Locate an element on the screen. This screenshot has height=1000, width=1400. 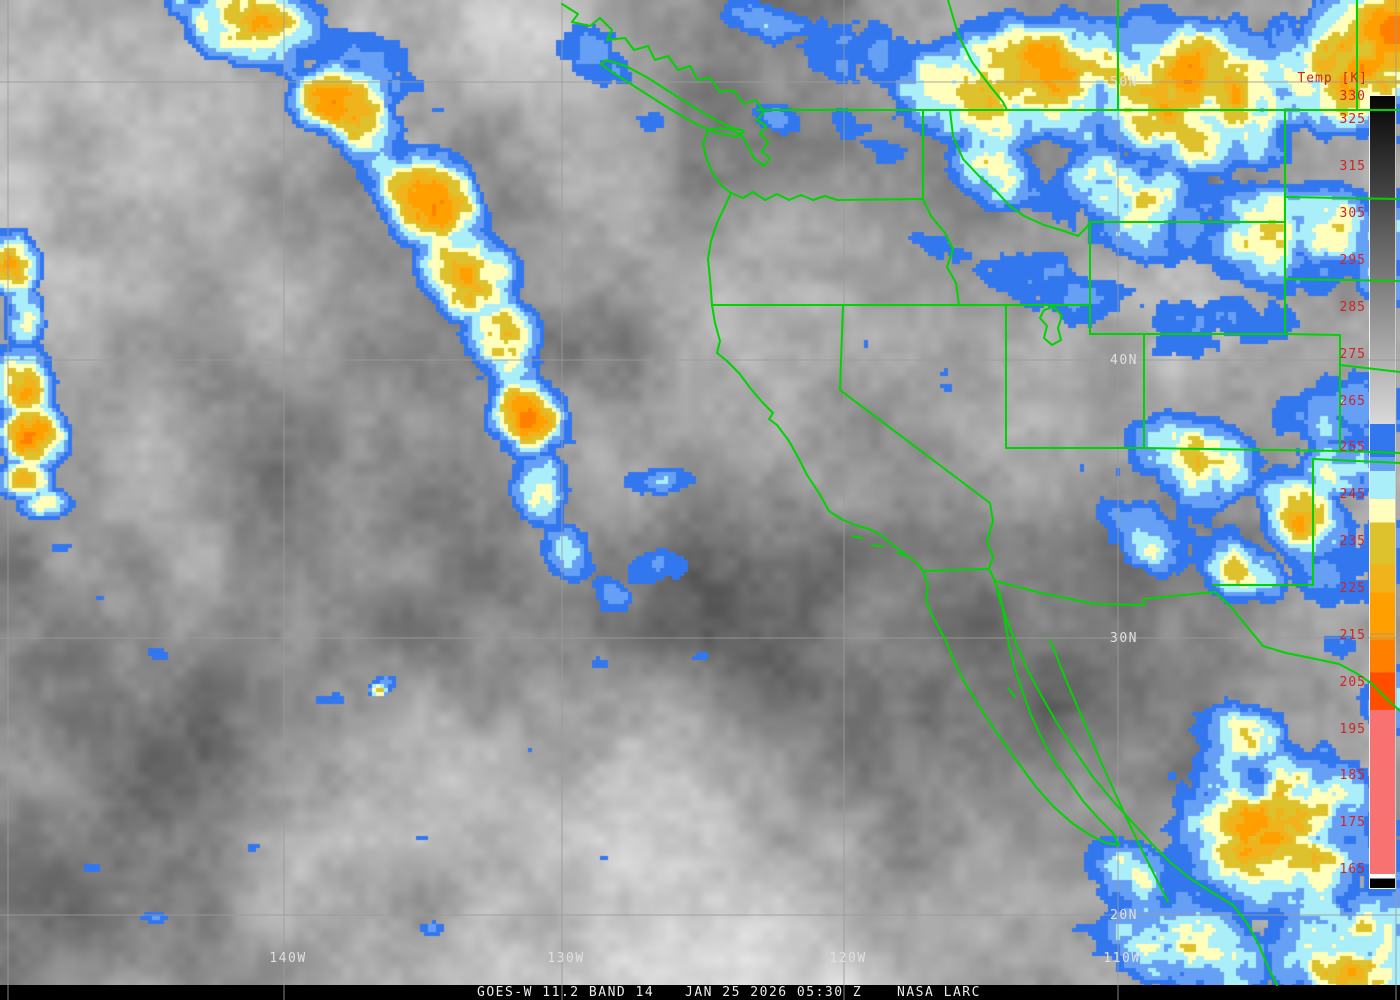
footer-satellite-band-label: GOES-W 11.2 BAND 14 is located at coordinates (566, 992).